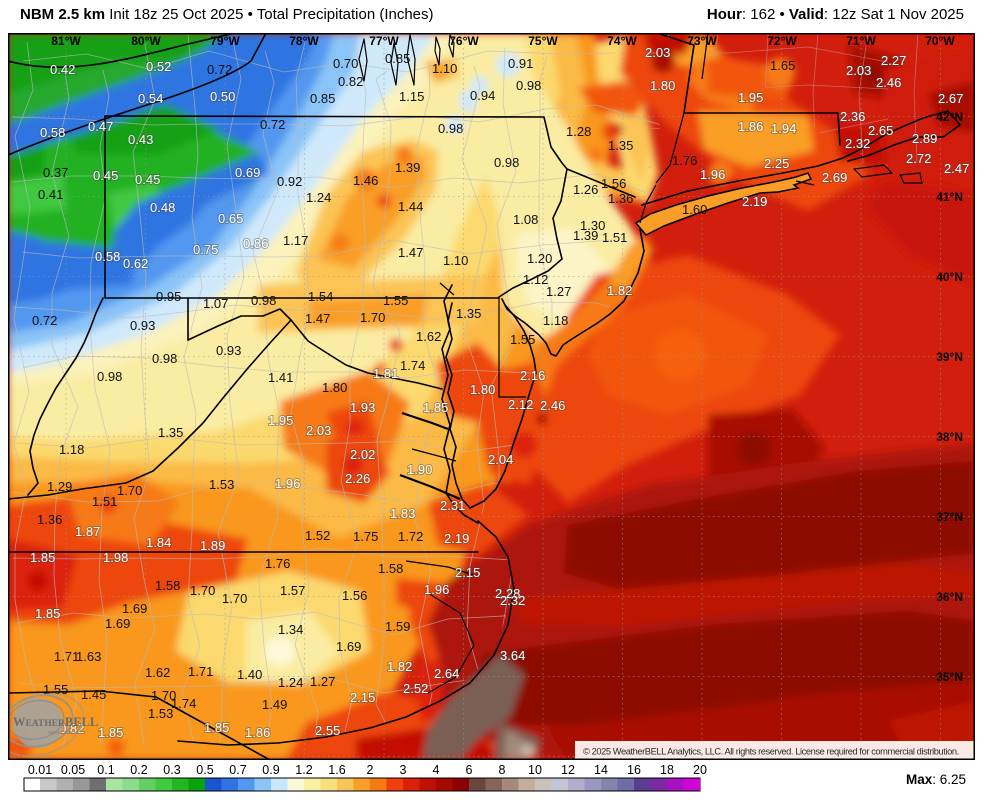  What do you see at coordinates (634, 770) in the screenshot?
I see `svg-text: 16` at bounding box center [634, 770].